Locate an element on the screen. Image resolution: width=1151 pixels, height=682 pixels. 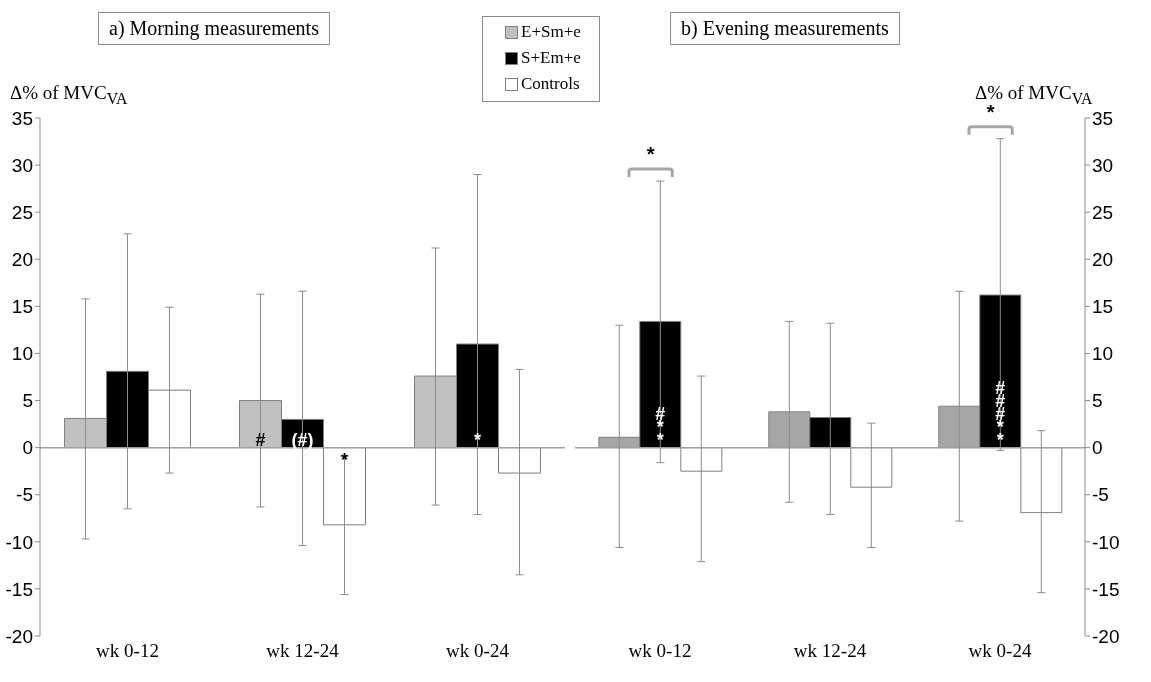
y-tick-label: 5 is located at coordinates (27, 401).